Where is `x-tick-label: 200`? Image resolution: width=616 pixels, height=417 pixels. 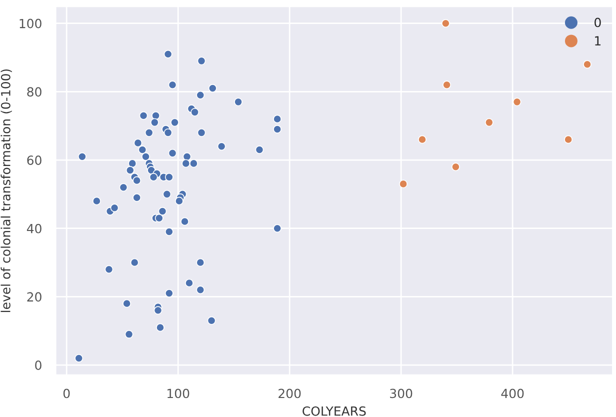
x-tick-label: 200 is located at coordinates (289, 393).